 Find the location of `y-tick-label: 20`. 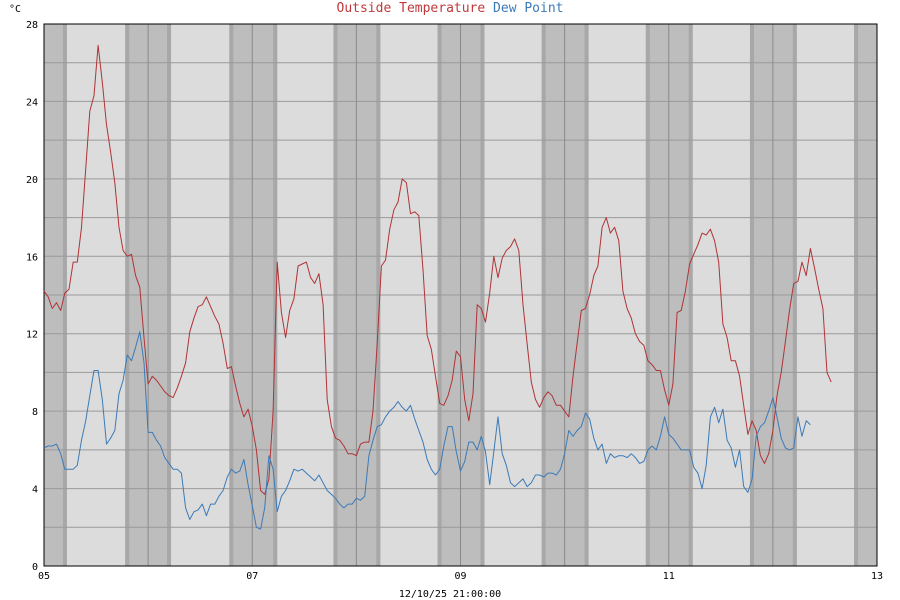

y-tick-label: 20 is located at coordinates (32, 180).